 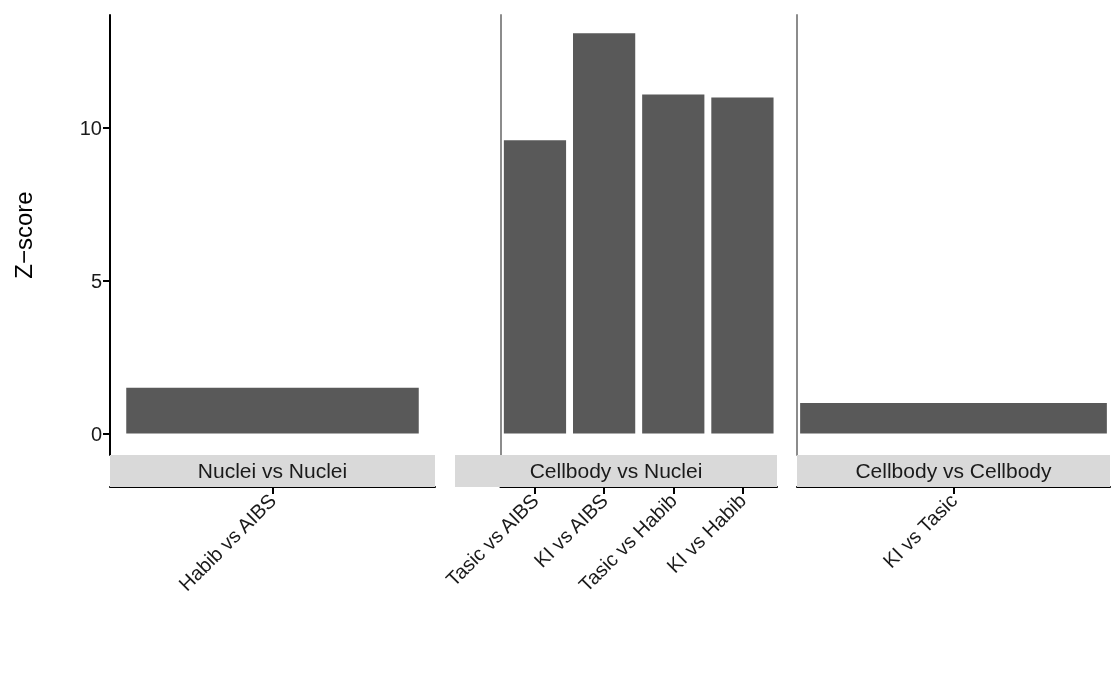 What do you see at coordinates (272, 471) in the screenshot?
I see `text: Nuclei vs Nuclei` at bounding box center [272, 471].